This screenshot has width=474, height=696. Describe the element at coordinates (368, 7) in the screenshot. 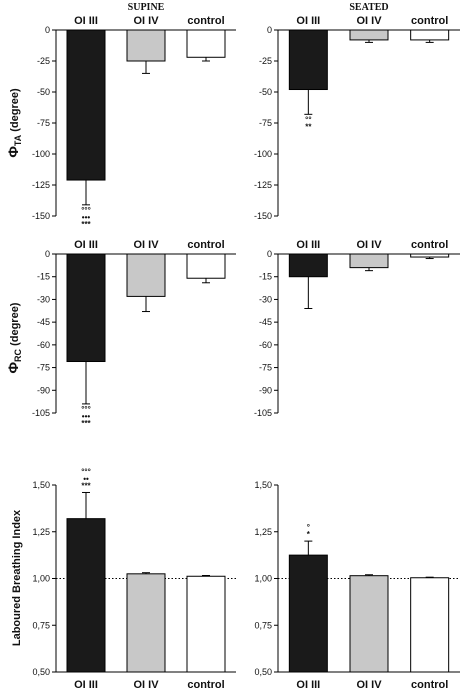

I see `title-seated: SEATED` at that location.